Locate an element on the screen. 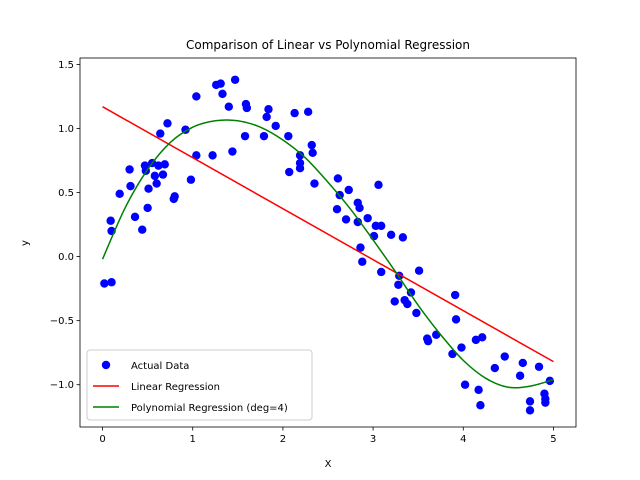  legend-label: Actual Data is located at coordinates (160, 366).